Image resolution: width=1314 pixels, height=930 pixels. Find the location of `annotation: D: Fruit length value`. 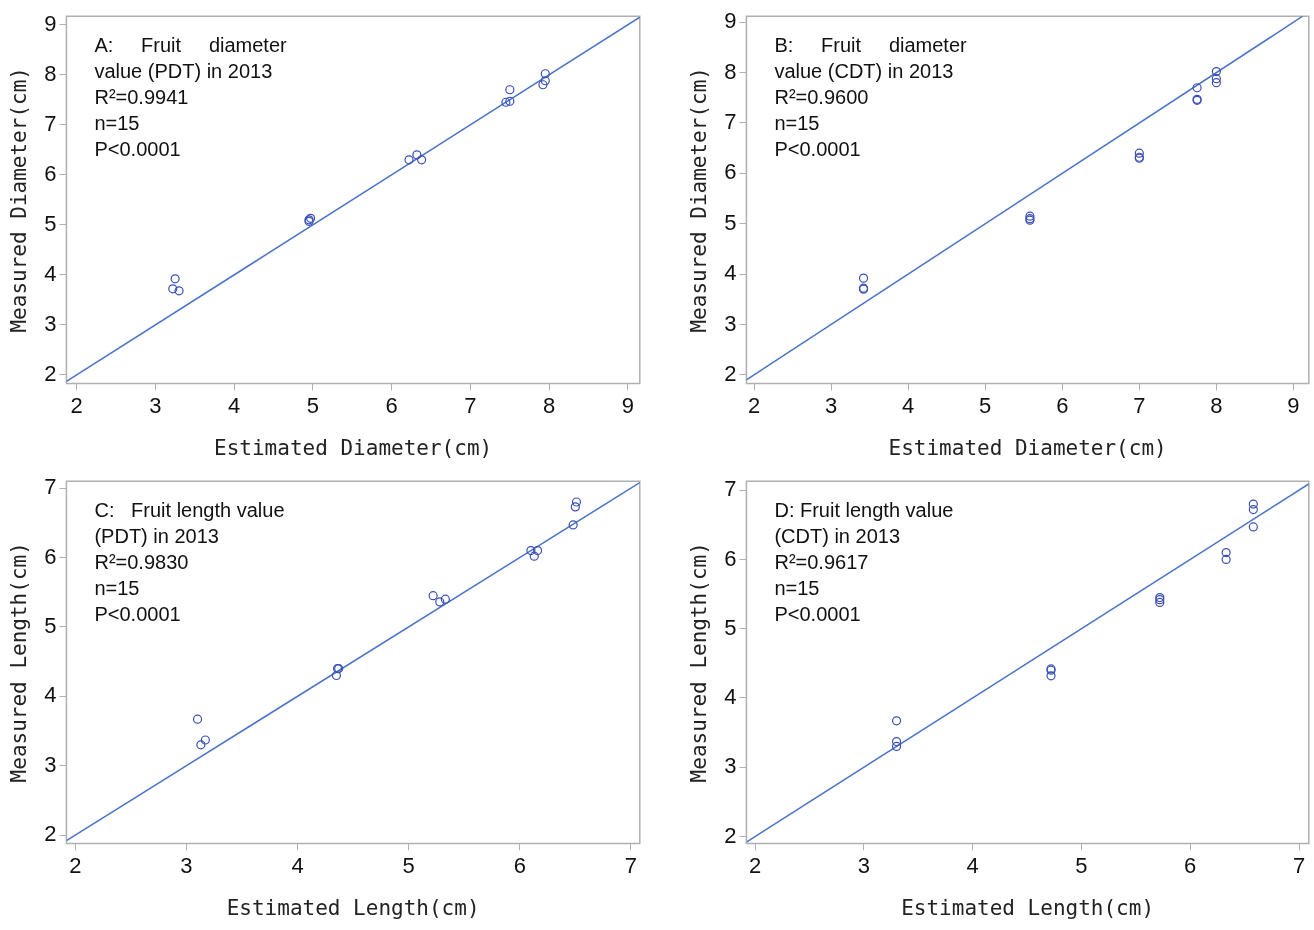

annotation: D: Fruit length value is located at coordinates (864, 509).